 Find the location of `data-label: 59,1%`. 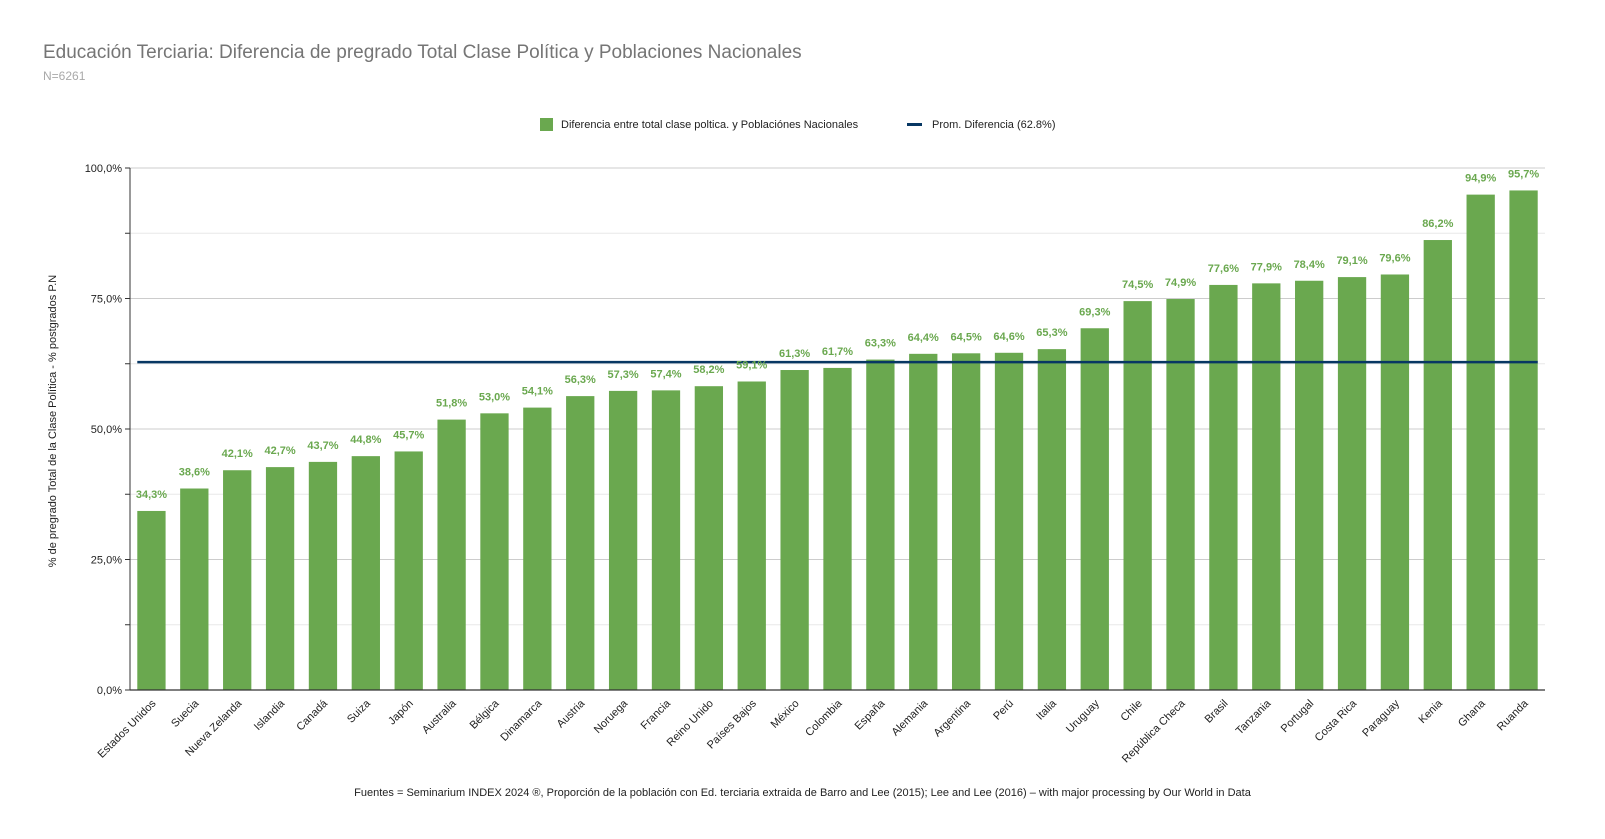

data-label: 59,1% is located at coordinates (751, 365).